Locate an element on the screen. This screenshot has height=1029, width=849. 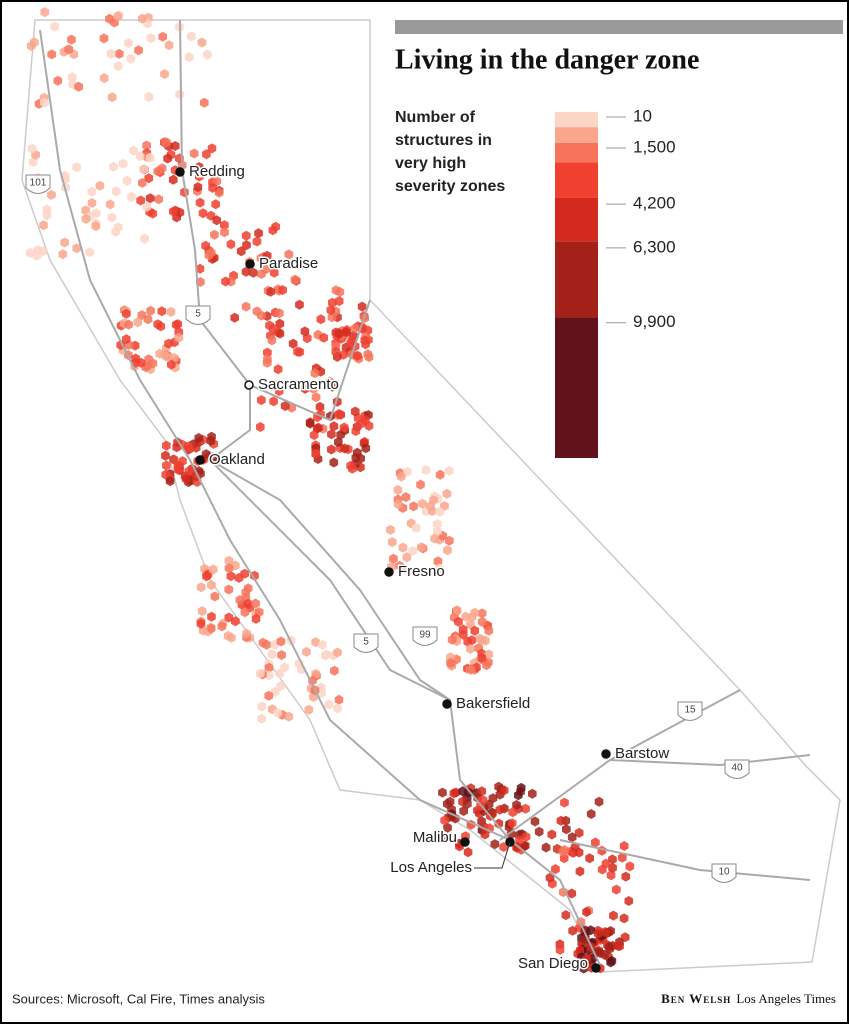
leader is located at coordinates (492, 855).